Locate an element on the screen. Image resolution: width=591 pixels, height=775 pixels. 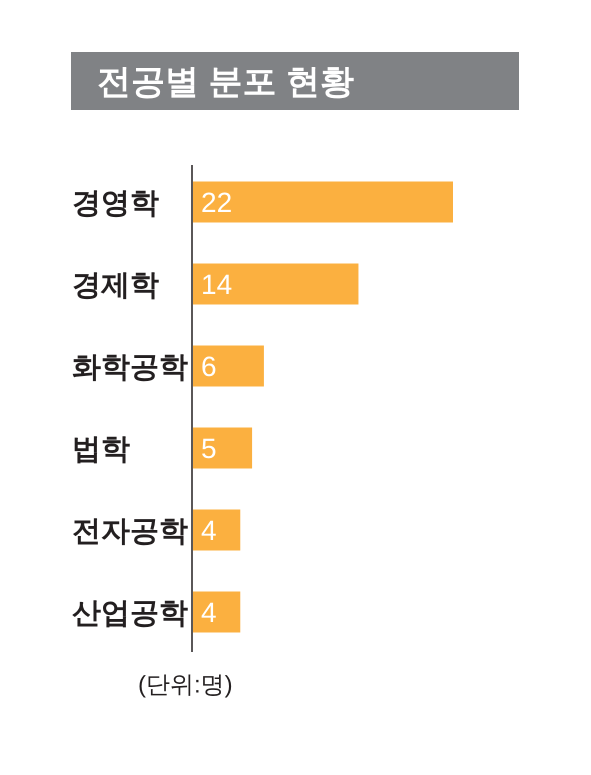
chart-title: 전공별 분포 현황 is located at coordinates (225, 82).